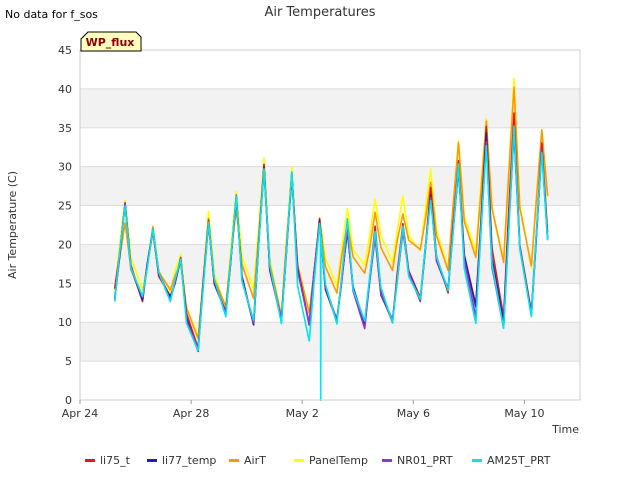 The image size is (640, 480). What do you see at coordinates (565, 429) in the screenshot?
I see `x-axis-label: Time` at bounding box center [565, 429].